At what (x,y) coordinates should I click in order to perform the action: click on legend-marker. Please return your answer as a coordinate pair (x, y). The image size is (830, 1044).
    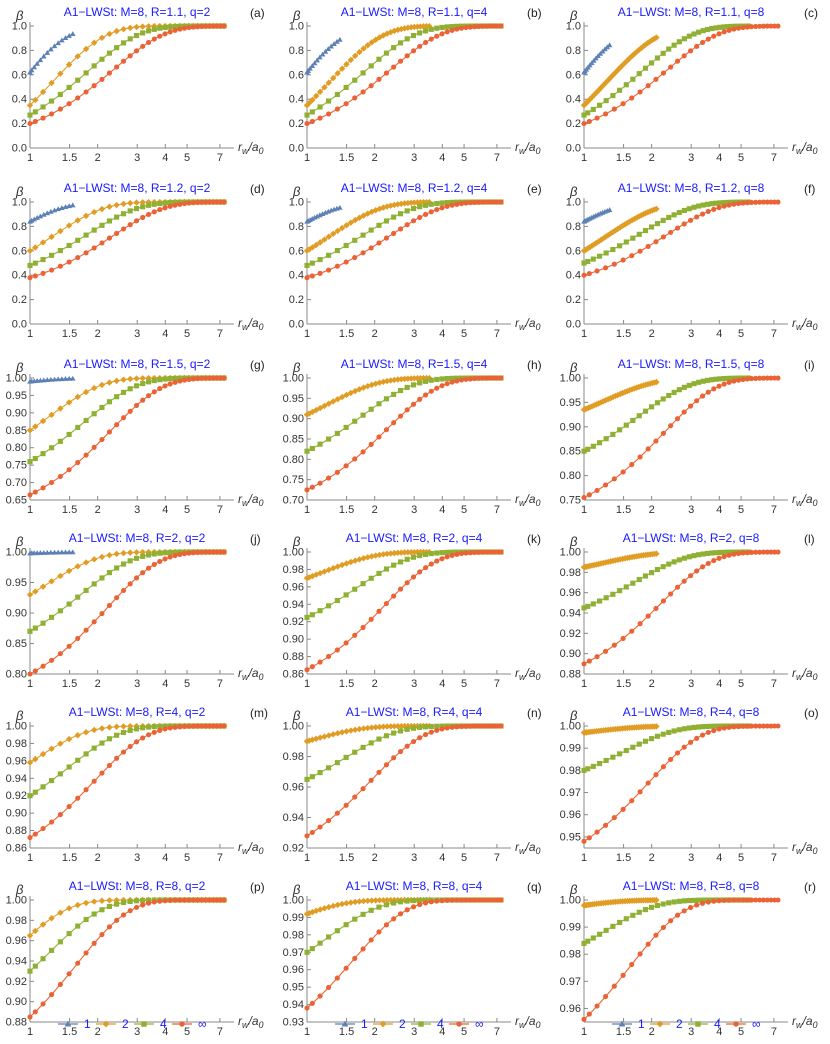
    Looking at the image, I should click on (421, 1024).